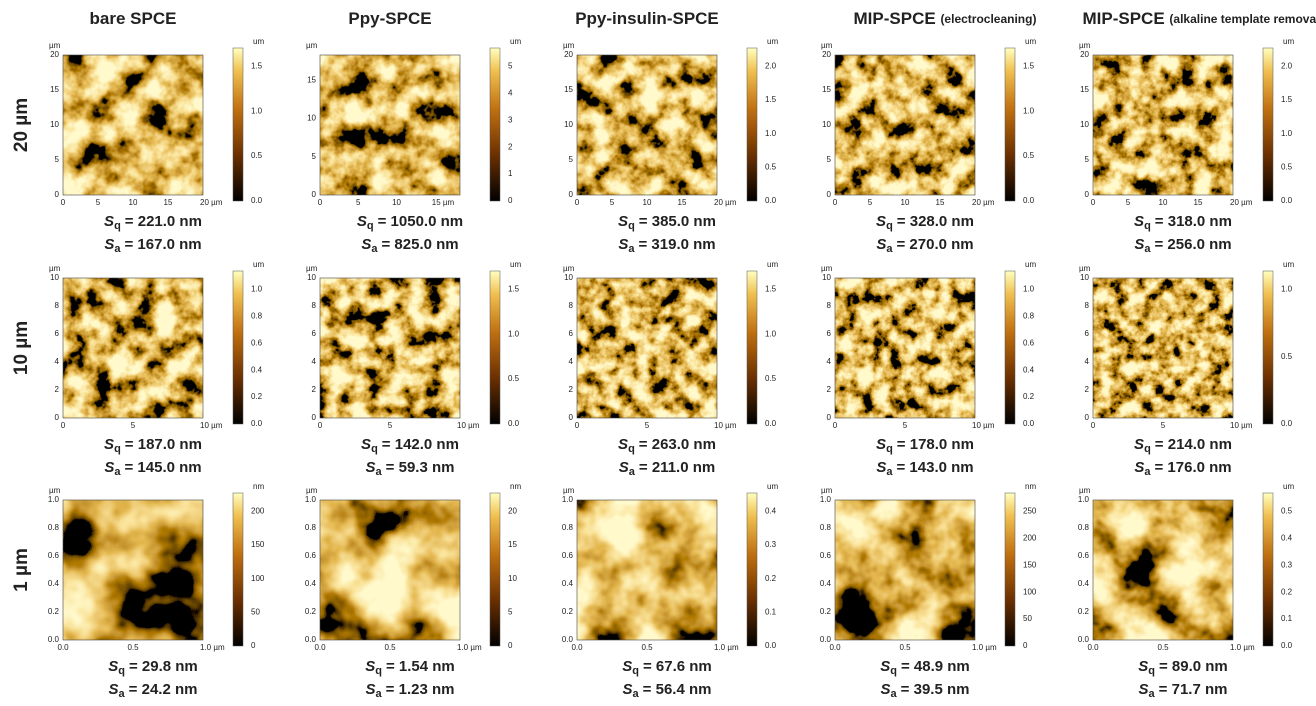 The width and height of the screenshot is (1316, 706). Describe the element at coordinates (667, 667) in the screenshot. I see `roughness-sq: Sq = 67.6 nm` at that location.